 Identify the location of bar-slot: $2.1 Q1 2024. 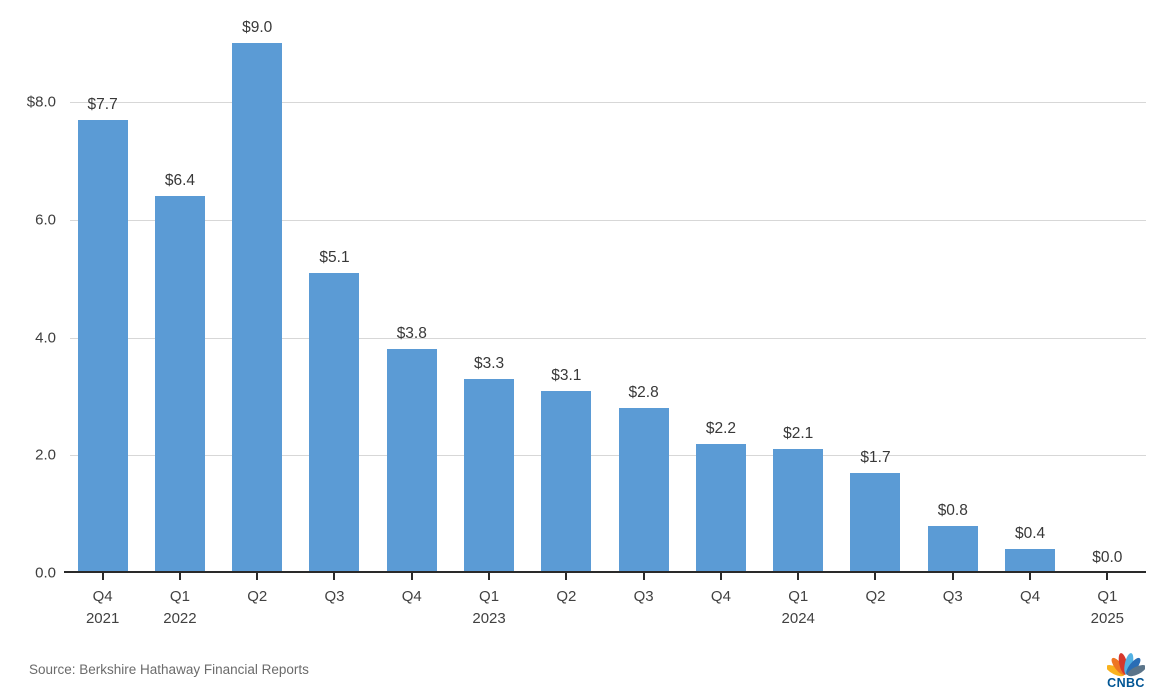
(798, 320).